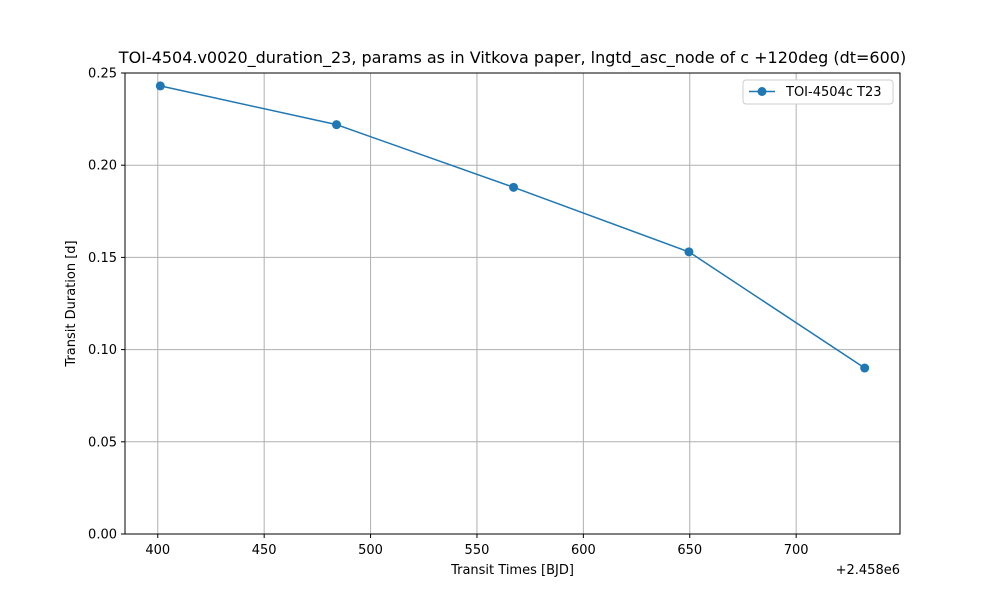  What do you see at coordinates (102, 166) in the screenshot?
I see `y-tick-label: 0.20` at bounding box center [102, 166].